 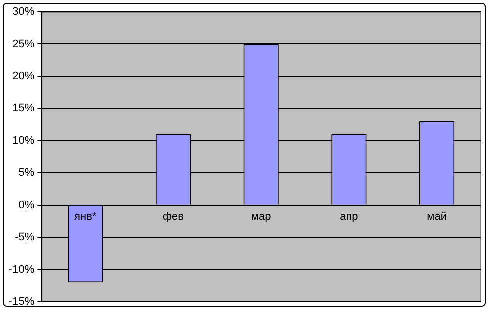 What do you see at coordinates (437, 216) in the screenshot?
I see `x-tick-label: май` at bounding box center [437, 216].